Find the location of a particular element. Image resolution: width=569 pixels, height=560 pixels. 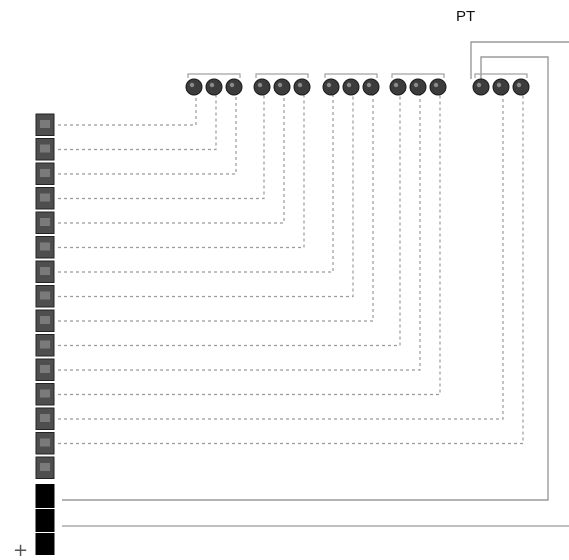

terminal-brackets is located at coordinates (357, 75).